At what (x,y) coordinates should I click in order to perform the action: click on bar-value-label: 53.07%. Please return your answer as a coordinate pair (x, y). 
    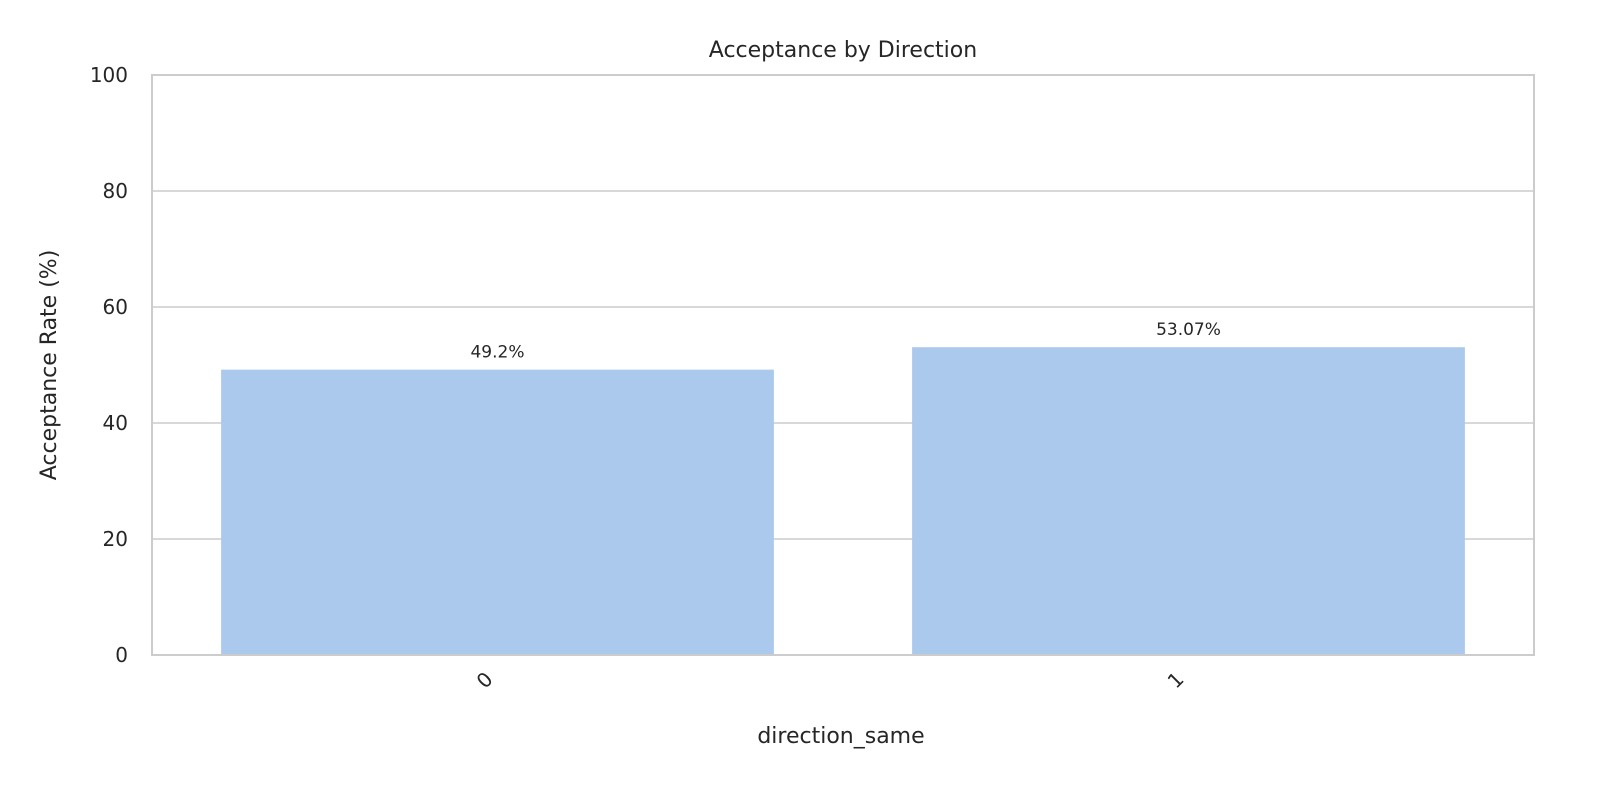
    Looking at the image, I should click on (1188, 330).